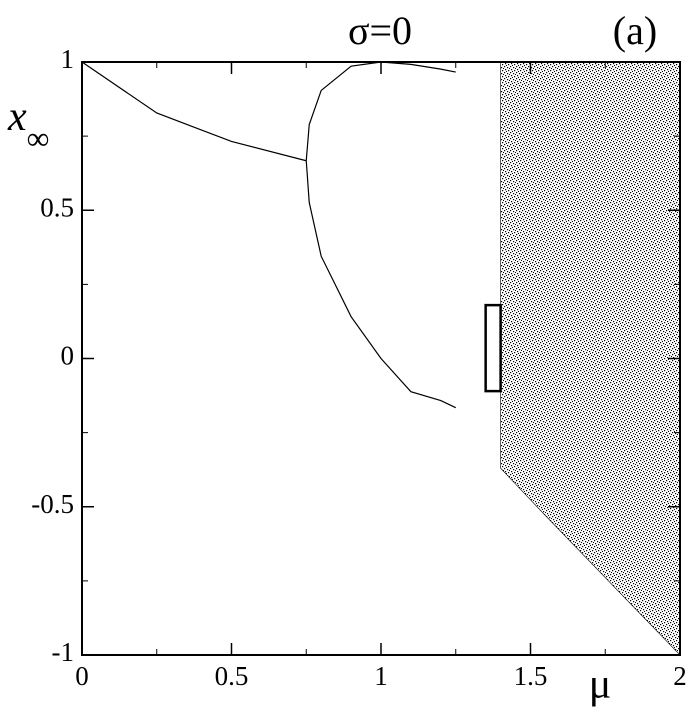  I want to click on x-tick-label: 0.5, so click(232, 676).